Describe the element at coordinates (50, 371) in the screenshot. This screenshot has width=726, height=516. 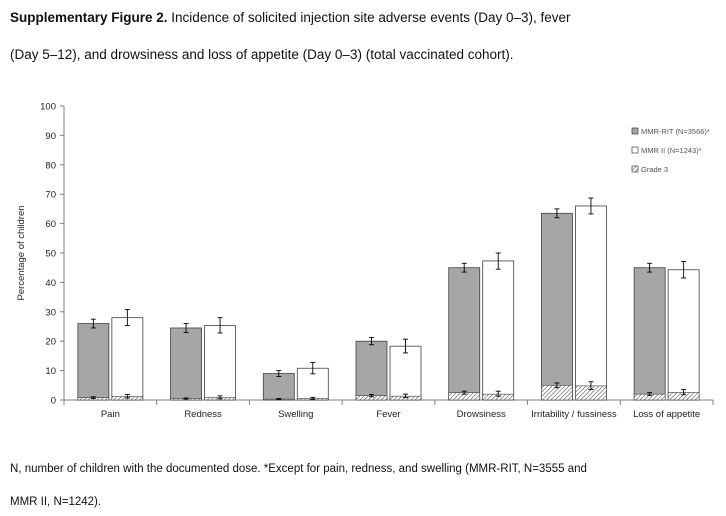
I see `y-tick-label: 10` at that location.